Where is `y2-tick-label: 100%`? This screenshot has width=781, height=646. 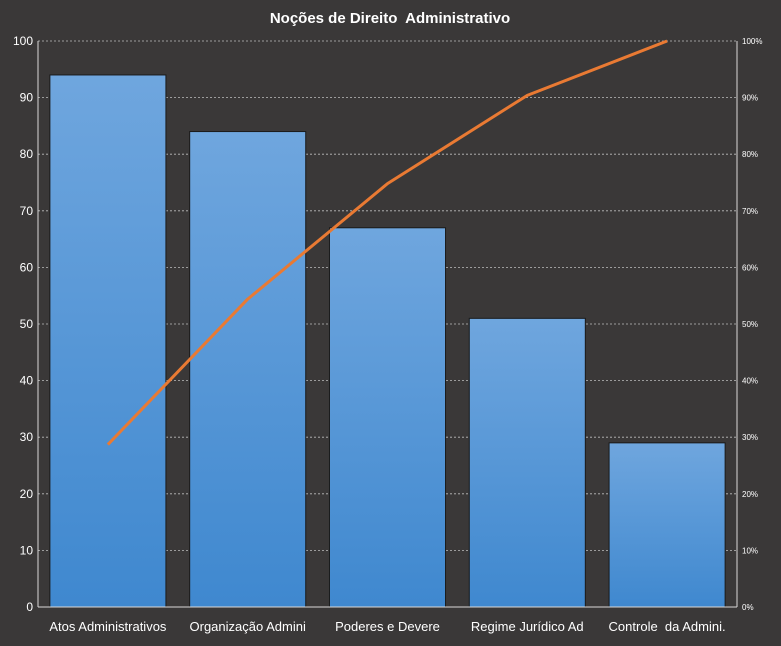 y2-tick-label: 100% is located at coordinates (752, 41).